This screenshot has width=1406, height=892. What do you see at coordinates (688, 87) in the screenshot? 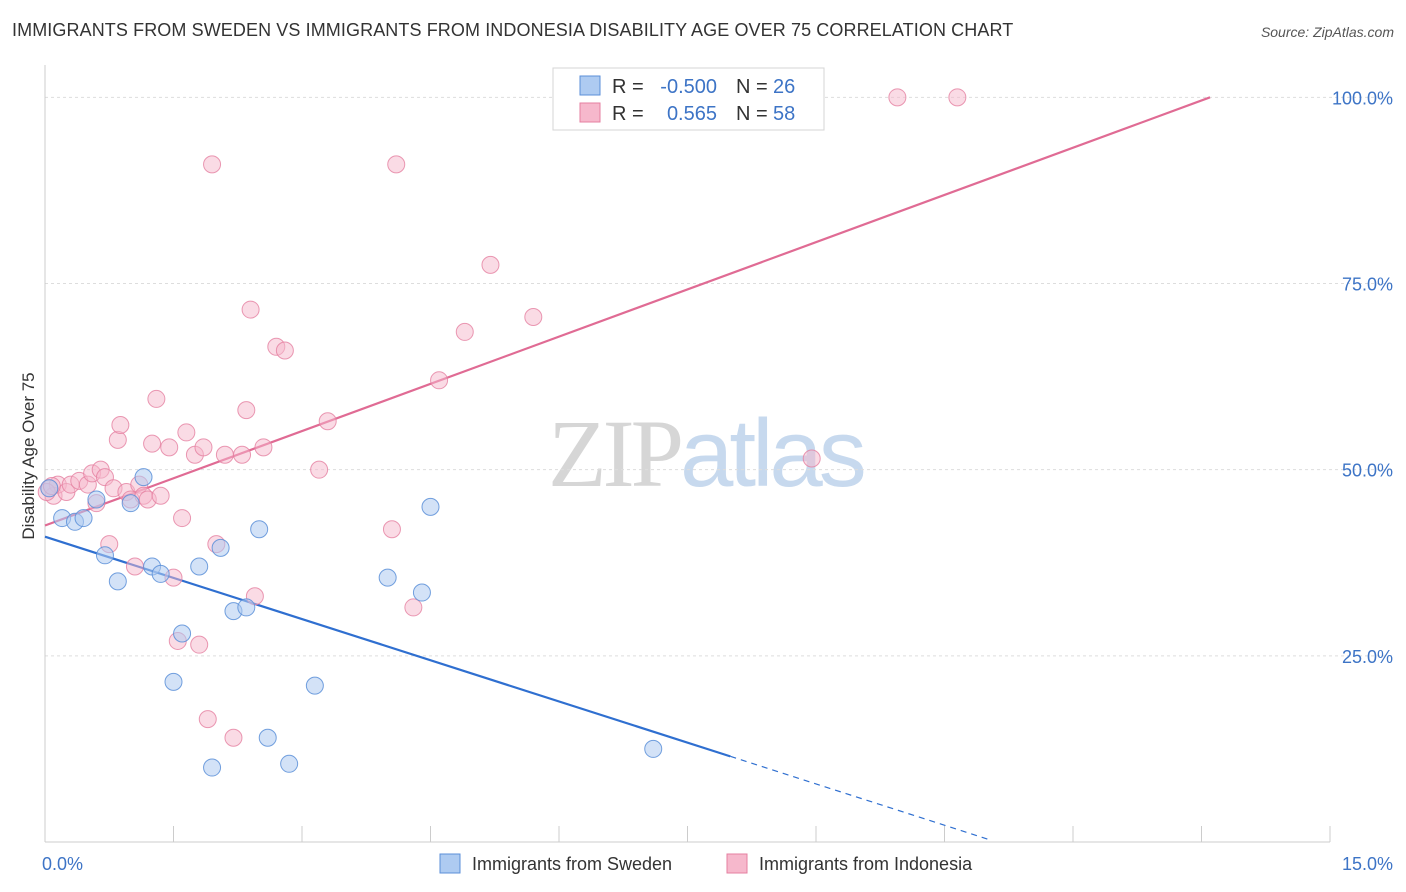
I see `legend-r-value: -0.500` at bounding box center [688, 87].